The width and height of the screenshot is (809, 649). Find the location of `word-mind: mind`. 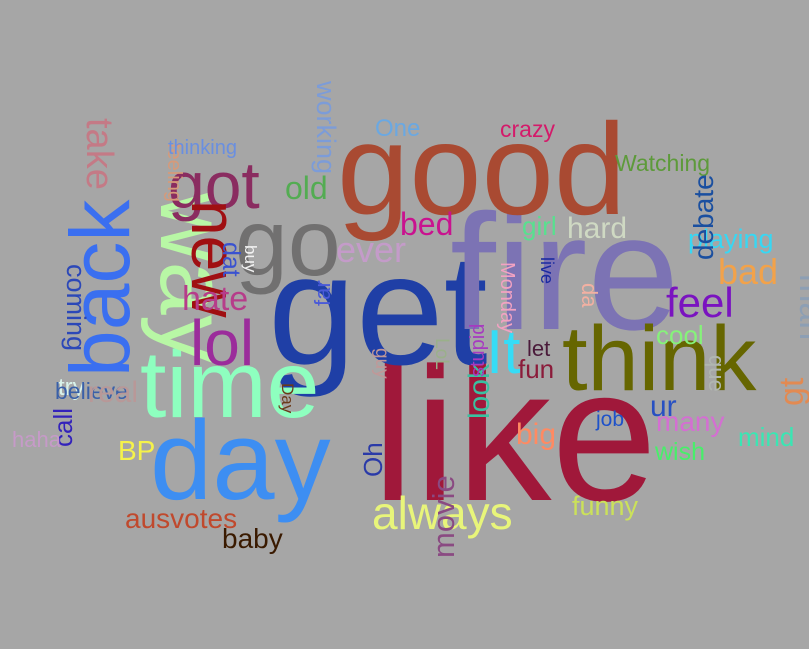

word-mind: mind is located at coordinates (766, 437).